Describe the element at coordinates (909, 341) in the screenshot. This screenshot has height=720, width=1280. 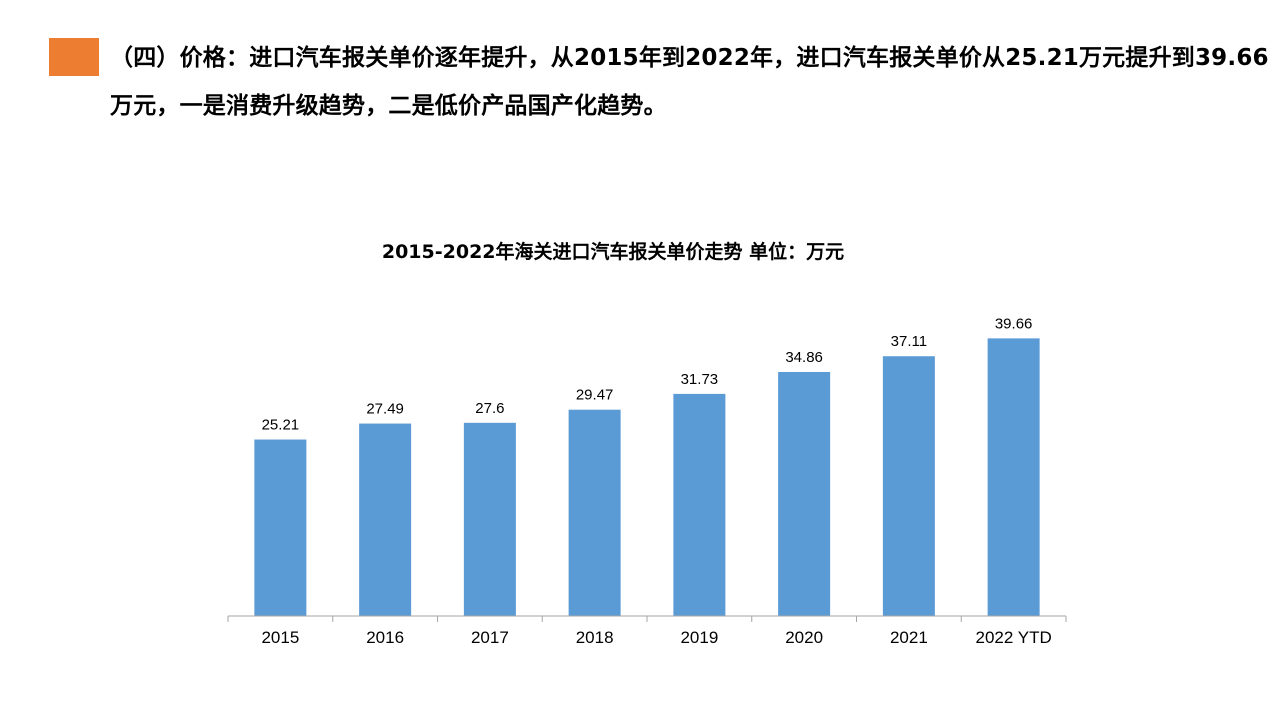
I see `value-label: 37.11` at that location.